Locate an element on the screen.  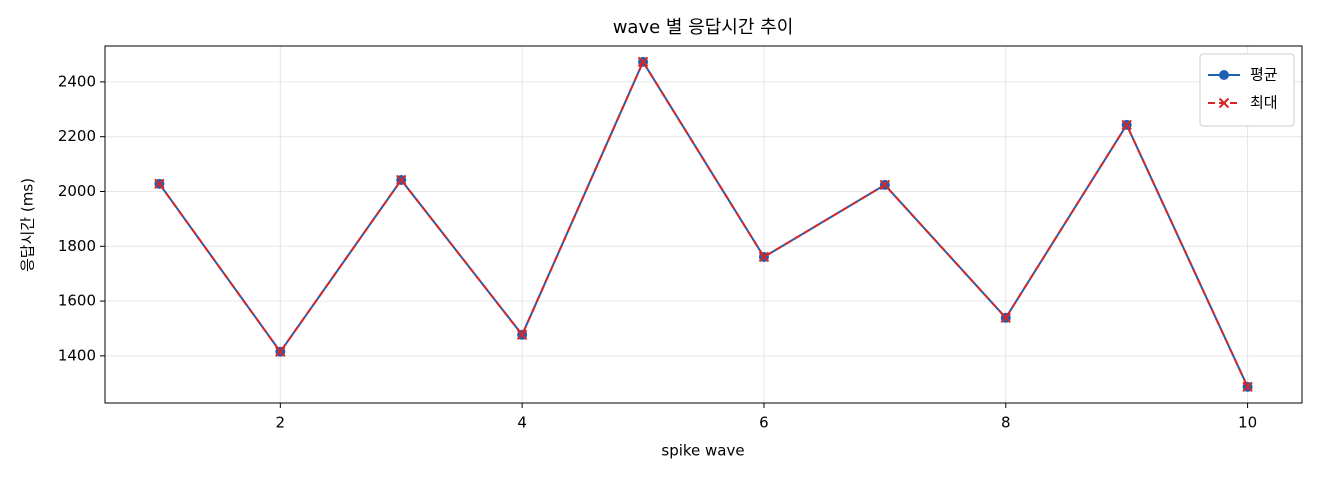
y-tick-label: 2200 is located at coordinates (77, 136).